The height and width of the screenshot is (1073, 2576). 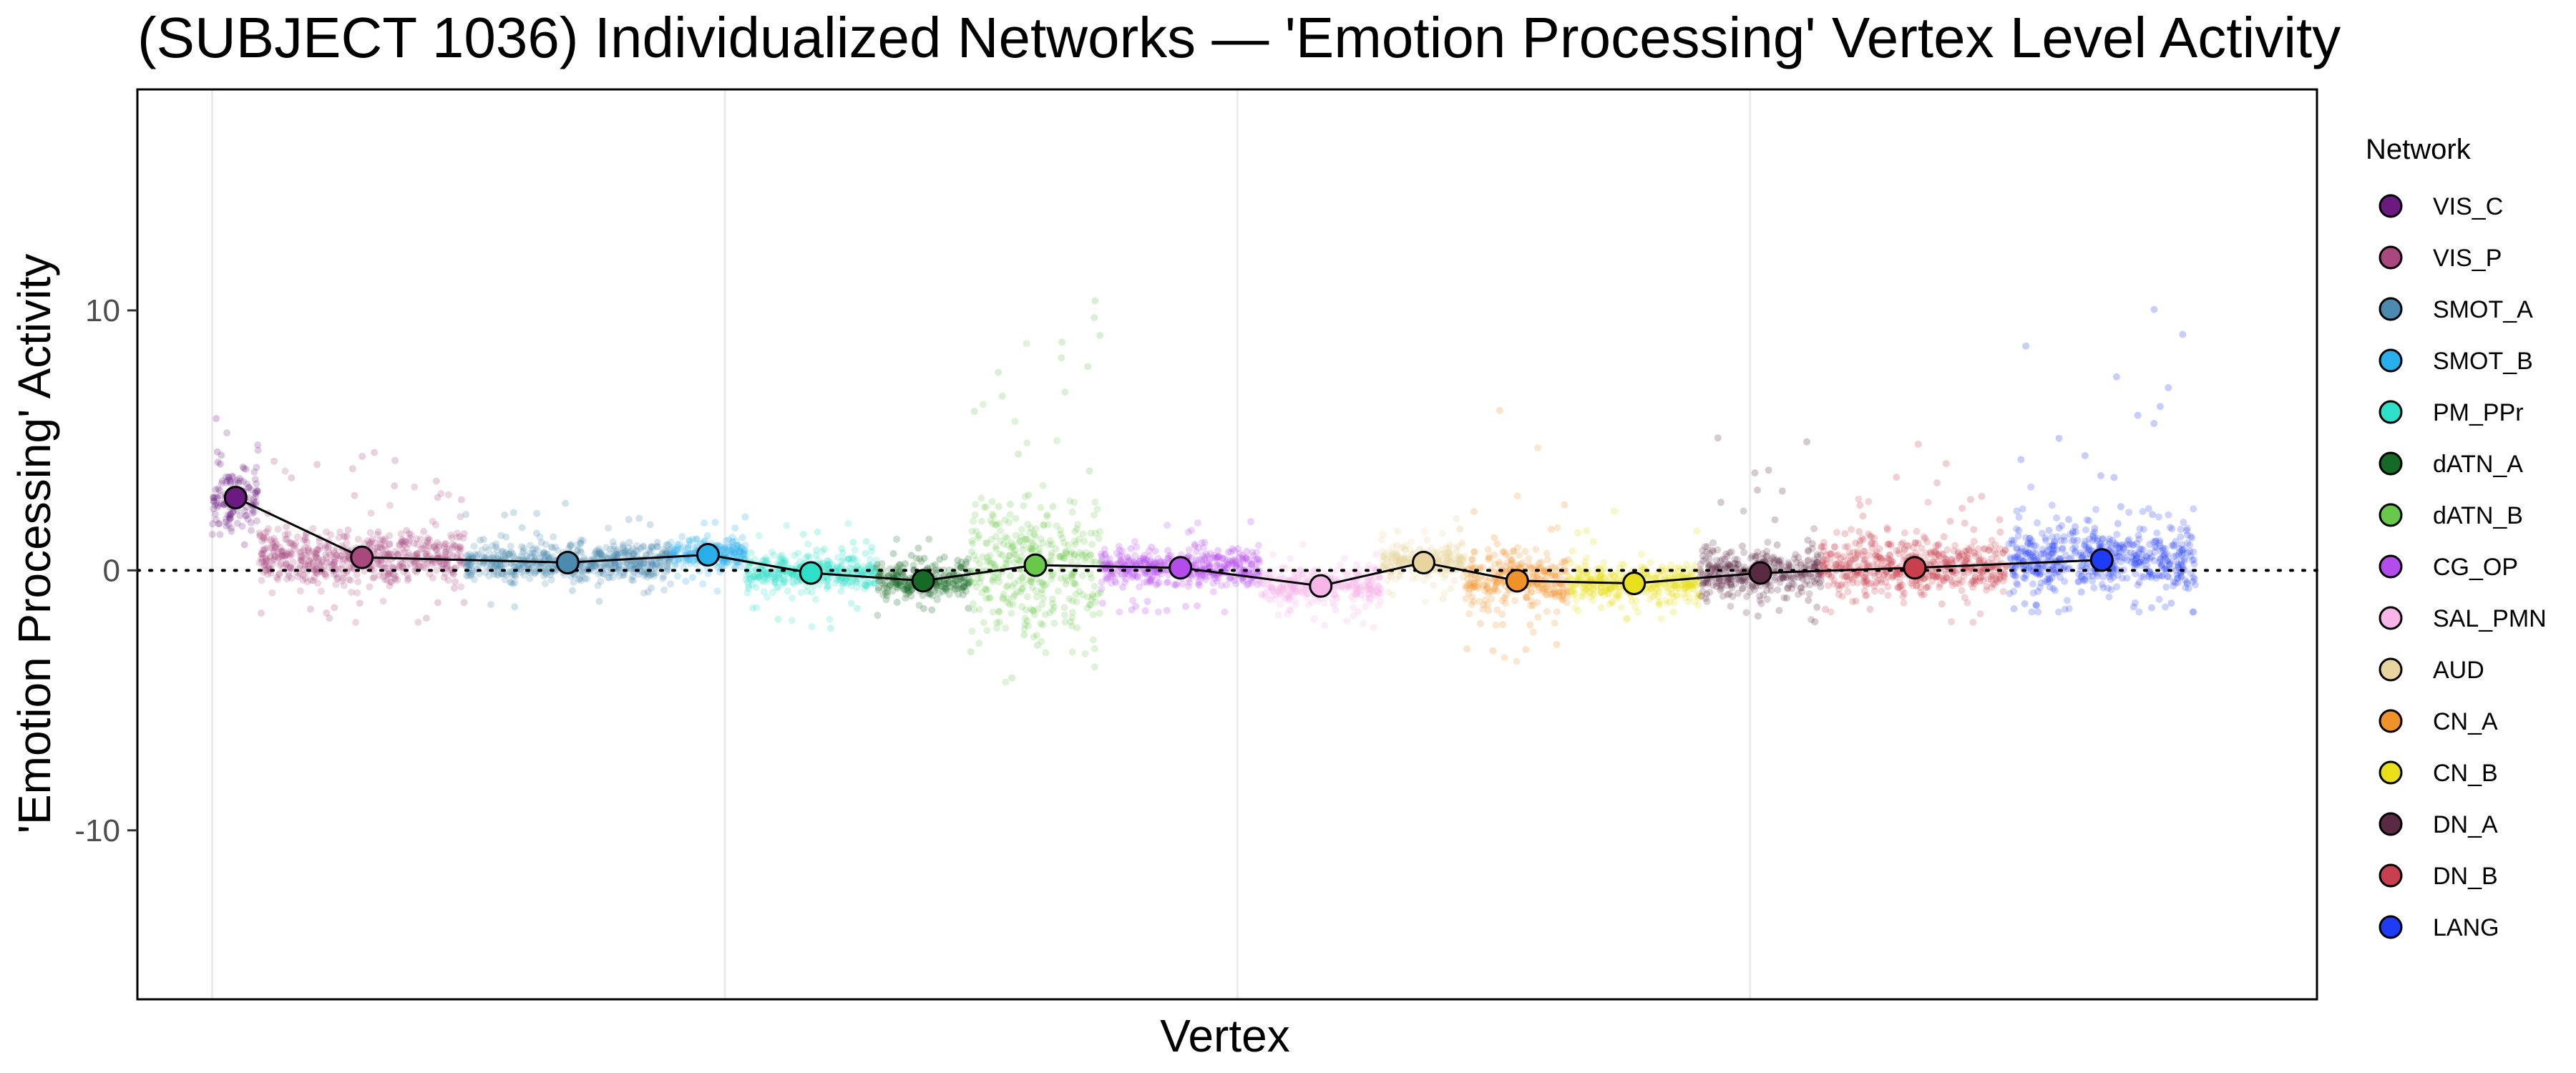 I want to click on legend-label: dATN_B, so click(x=2478, y=515).